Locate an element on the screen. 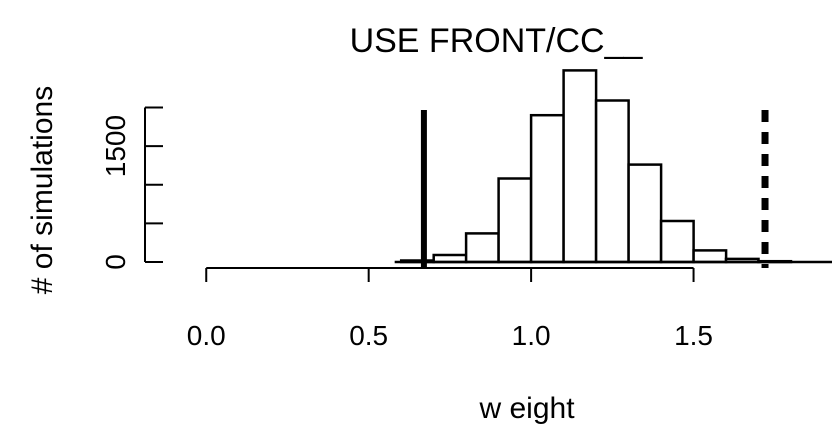 The height and width of the screenshot is (429, 833). x-tick-label-3: 1.5 is located at coordinates (693, 335).